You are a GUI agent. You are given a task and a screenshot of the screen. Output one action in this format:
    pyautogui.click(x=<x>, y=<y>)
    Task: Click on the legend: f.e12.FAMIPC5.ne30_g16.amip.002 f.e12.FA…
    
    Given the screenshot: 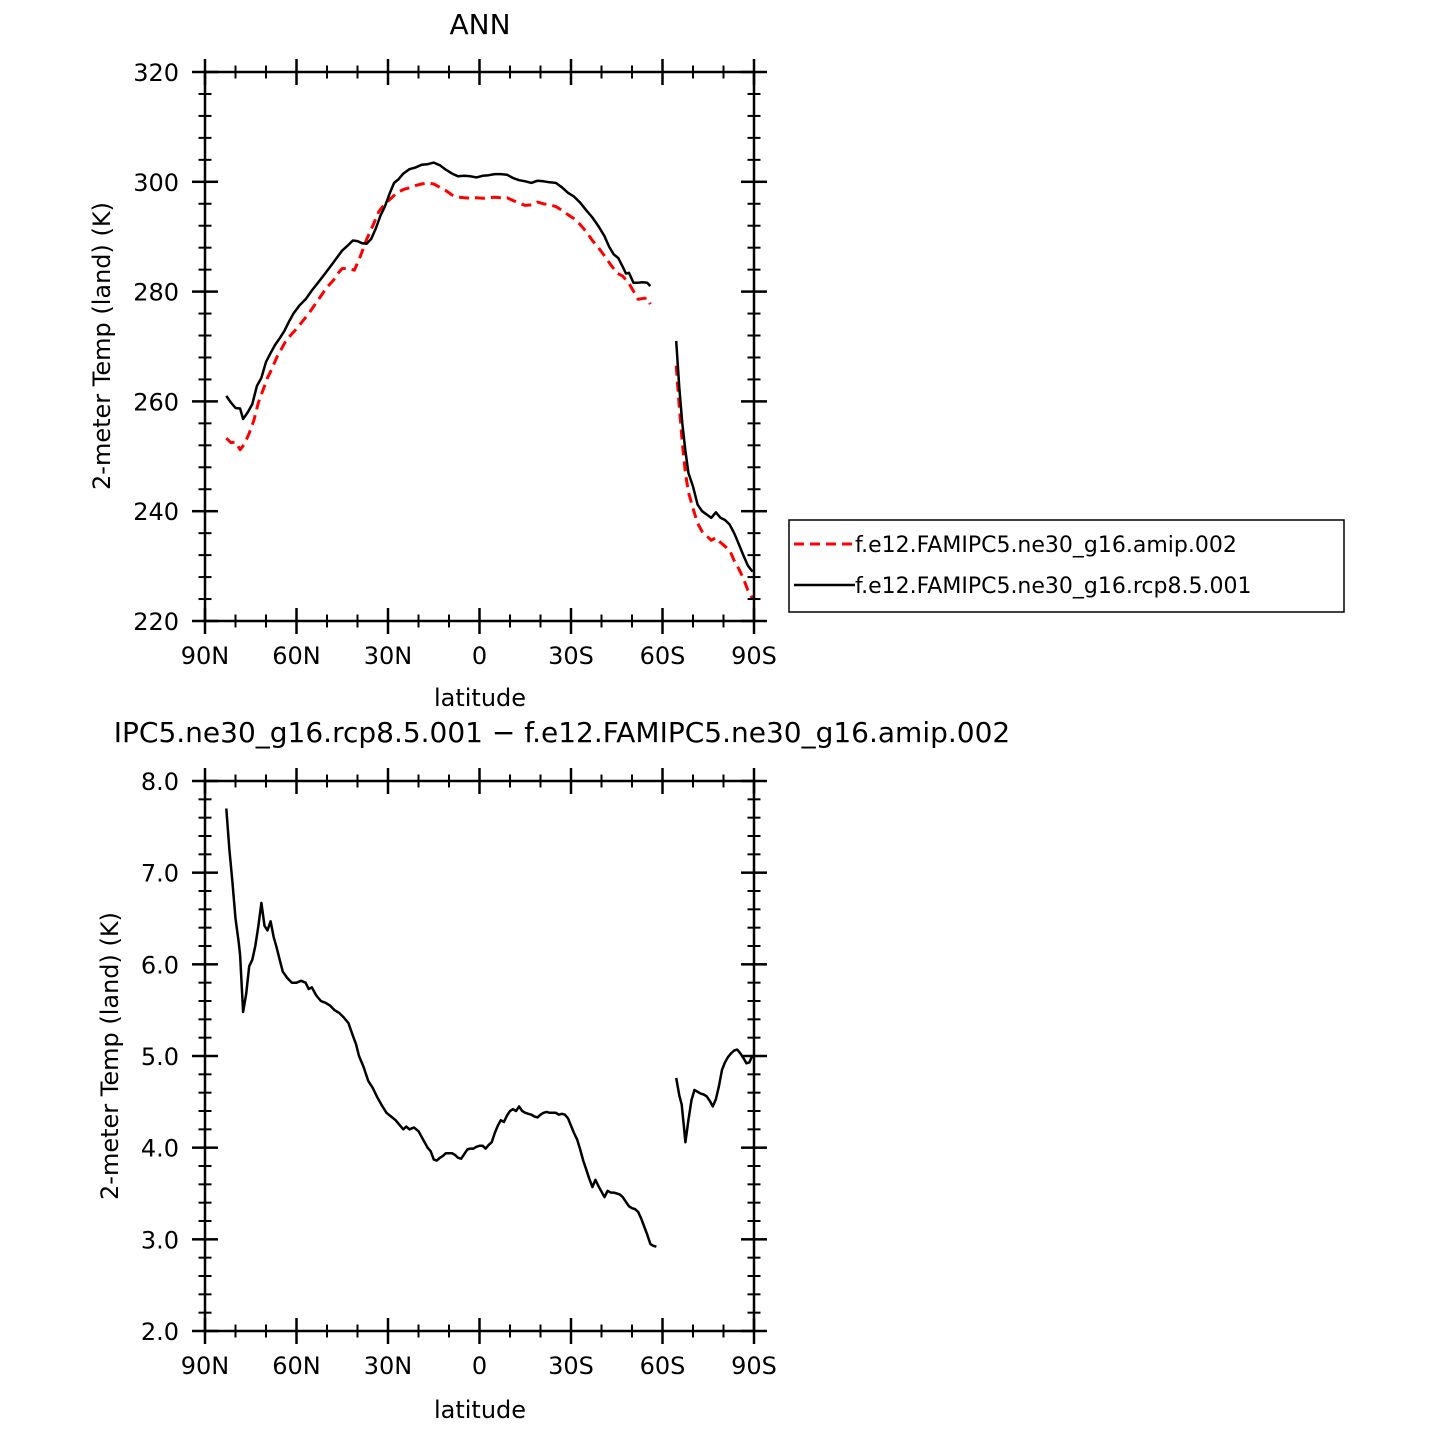 What is the action you would take?
    pyautogui.click(x=1066, y=566)
    